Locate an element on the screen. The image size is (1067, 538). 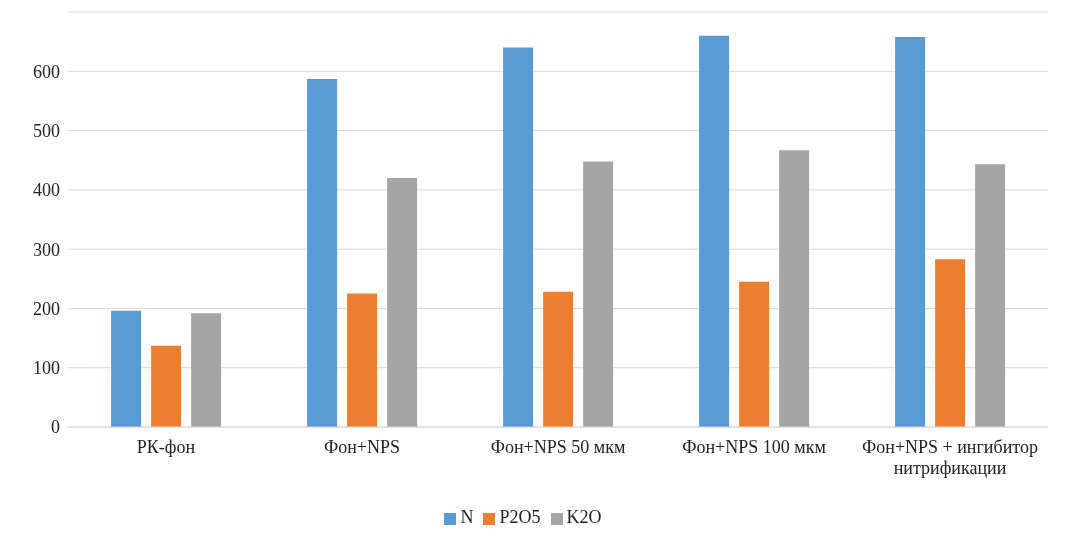
legend-label: K2O is located at coordinates (584, 517).